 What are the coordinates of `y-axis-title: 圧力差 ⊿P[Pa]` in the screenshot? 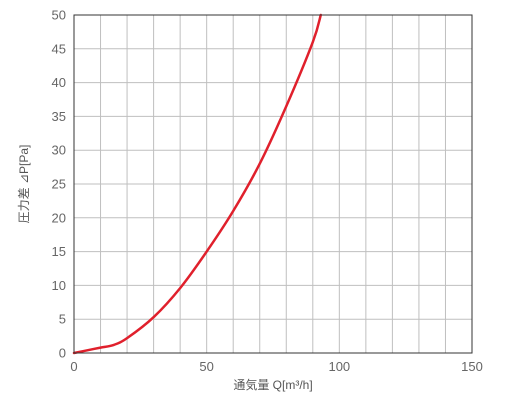 It's located at (24, 184).